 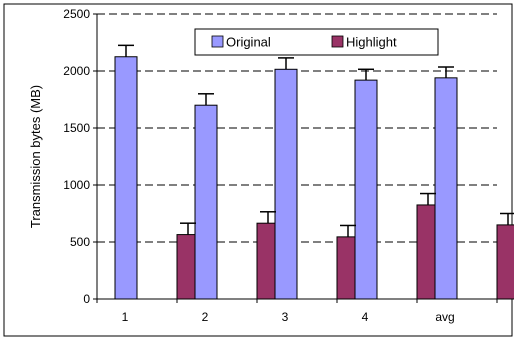 What do you see at coordinates (446, 188) in the screenshot?
I see `bar-original-avg` at bounding box center [446, 188].